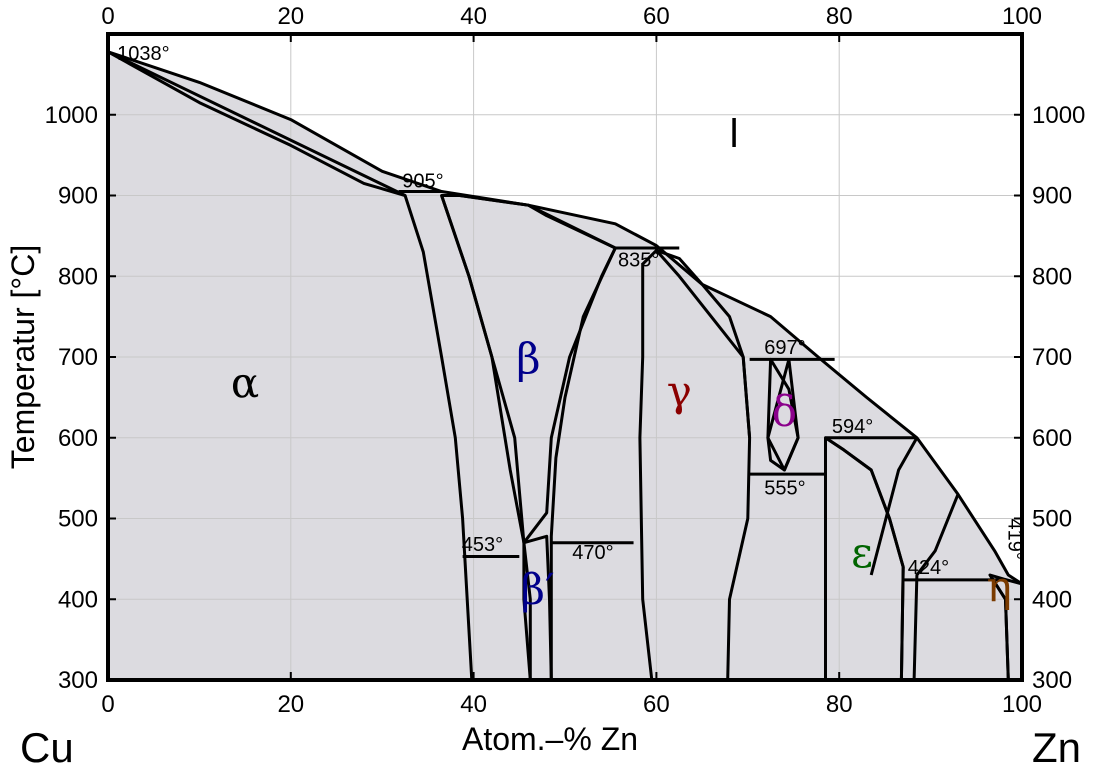 The width and height of the screenshot is (1101, 768). What do you see at coordinates (1014, 539) in the screenshot?
I see `temperature-label: 419°` at bounding box center [1014, 539].